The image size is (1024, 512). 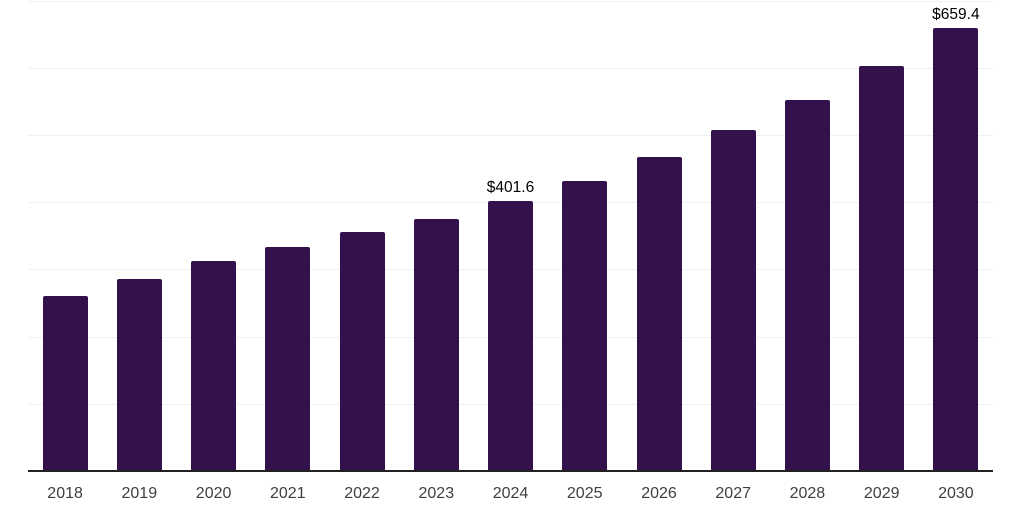 I want to click on bar-2029, so click(x=882, y=268).